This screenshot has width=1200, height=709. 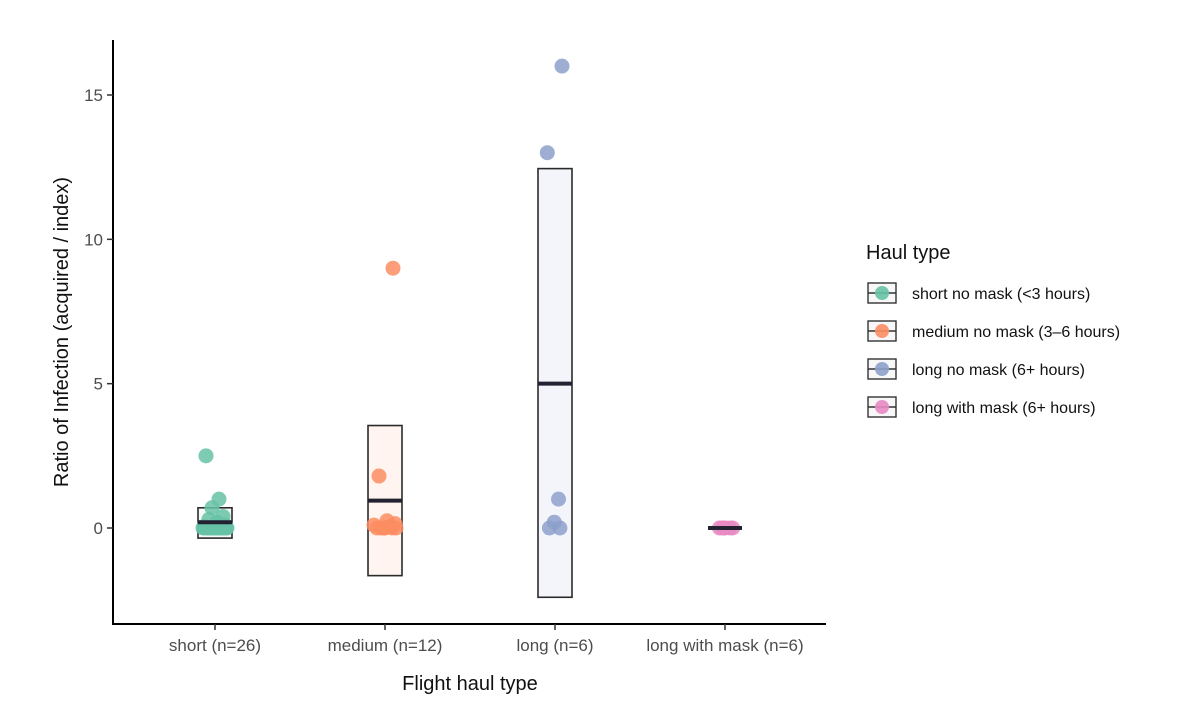 What do you see at coordinates (908, 253) in the screenshot?
I see `legend-title: Haul type` at bounding box center [908, 253].